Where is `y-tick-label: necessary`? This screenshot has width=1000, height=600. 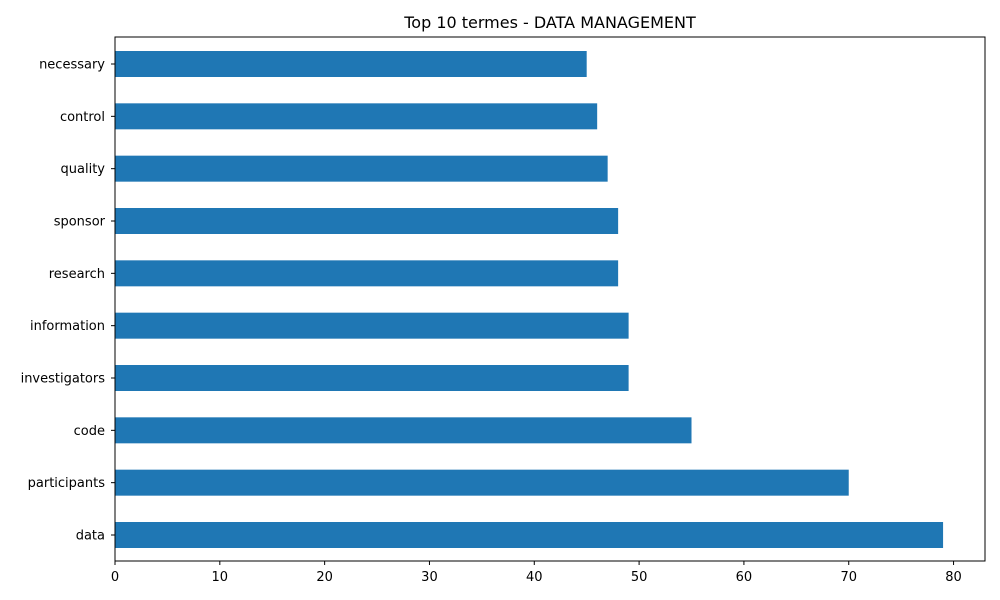
y-tick-label: necessary is located at coordinates (72, 65).